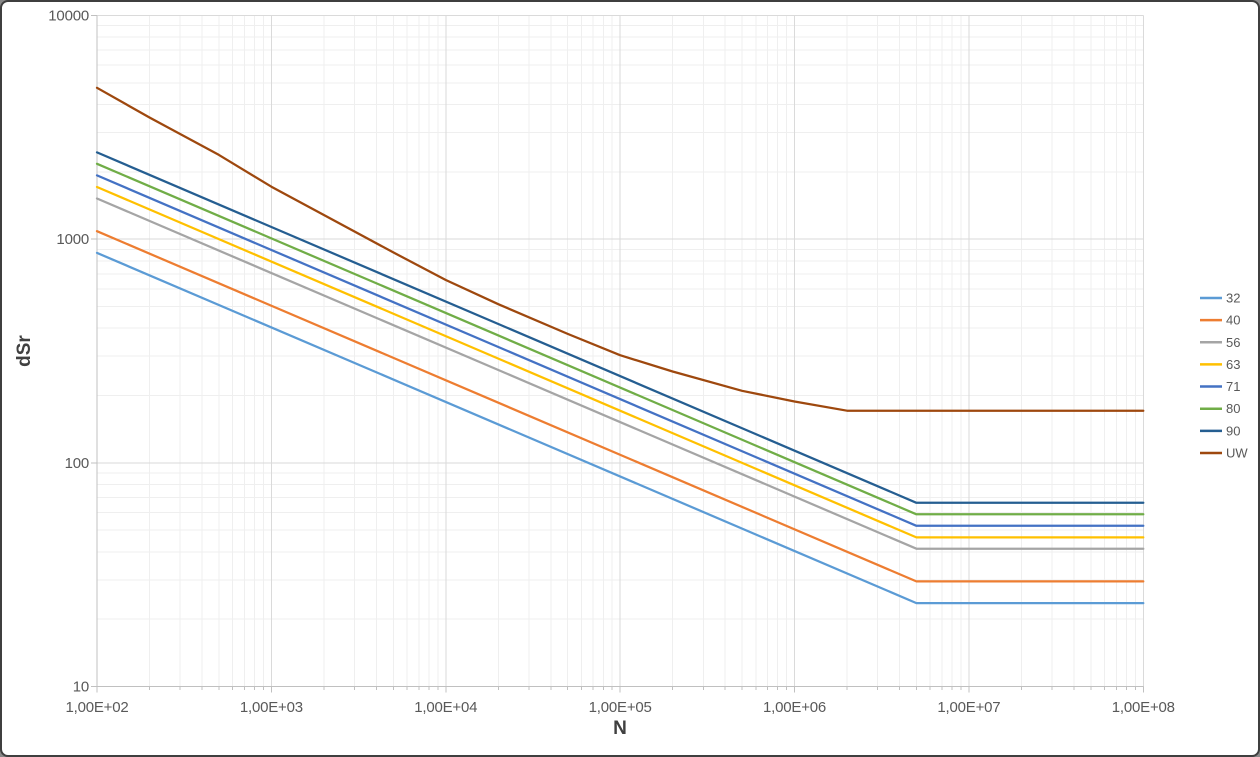 The image size is (1260, 757). What do you see at coordinates (24, 351) in the screenshot?
I see `y-axis-title: dSr` at bounding box center [24, 351].